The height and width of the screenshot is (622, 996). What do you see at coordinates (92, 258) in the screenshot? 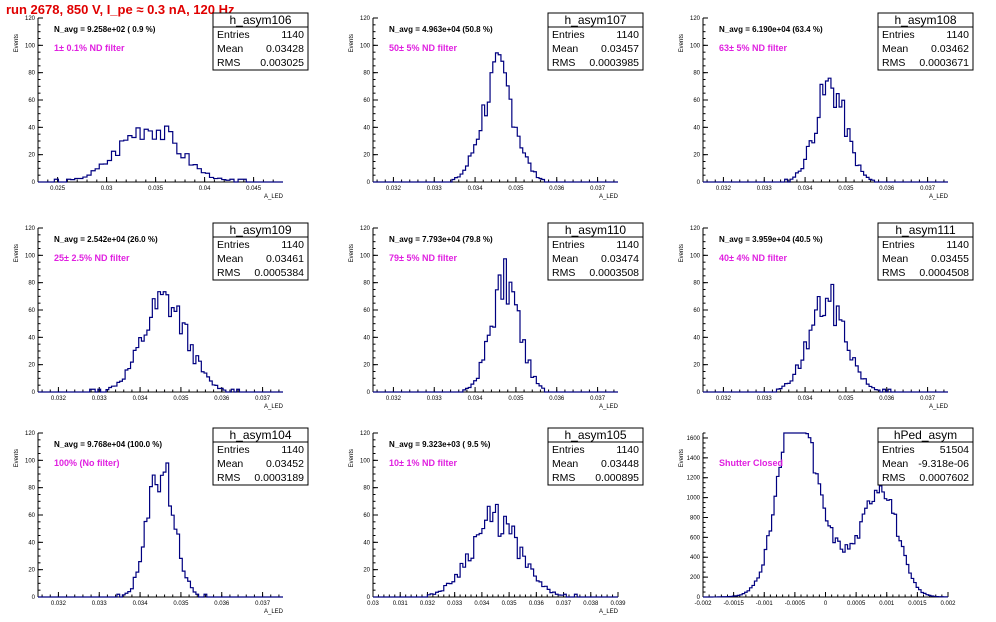
I see `filter-label: 25± 2.5% ND filter` at bounding box center [92, 258].